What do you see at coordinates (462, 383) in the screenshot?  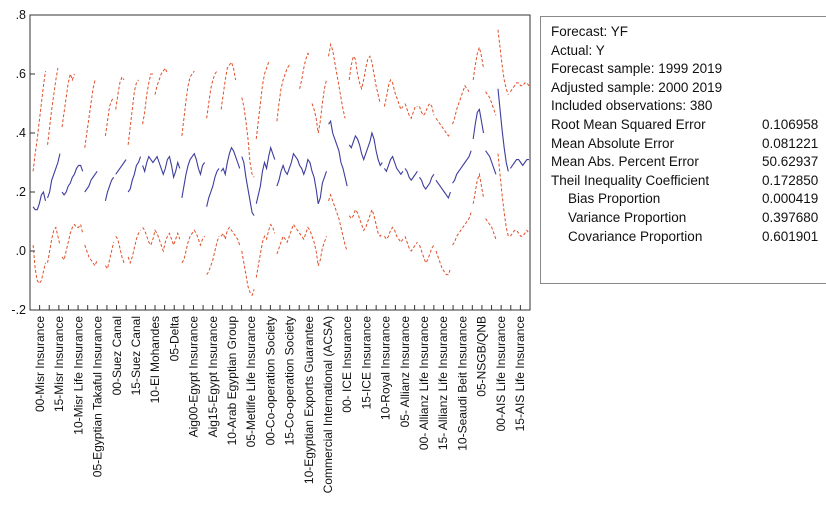 I see `x-category-label: 10-Seaudi Beit Insurance` at bounding box center [462, 383].